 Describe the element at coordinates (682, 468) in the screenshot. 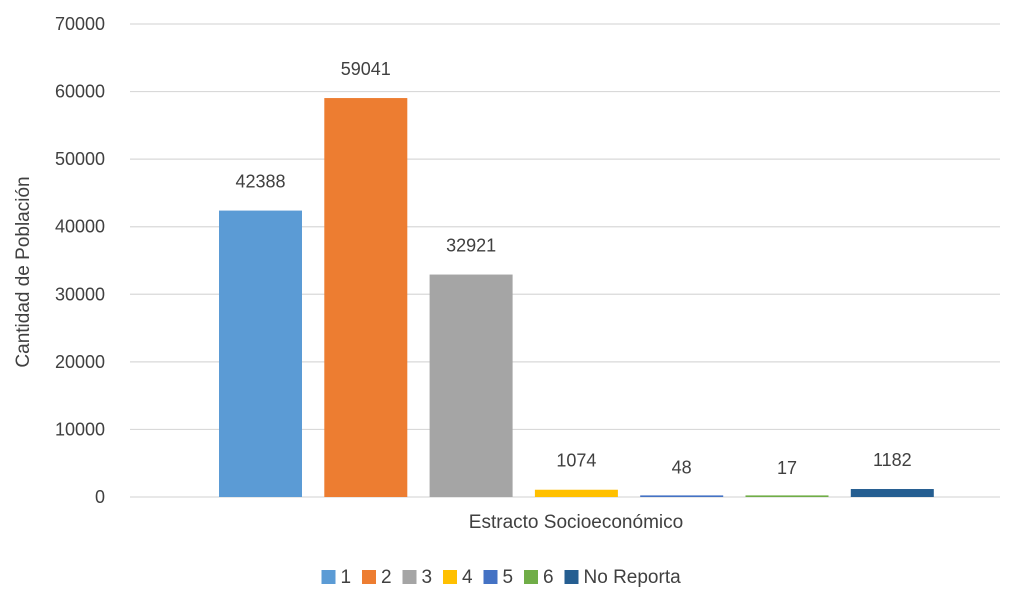

I see `data-label: 48` at that location.